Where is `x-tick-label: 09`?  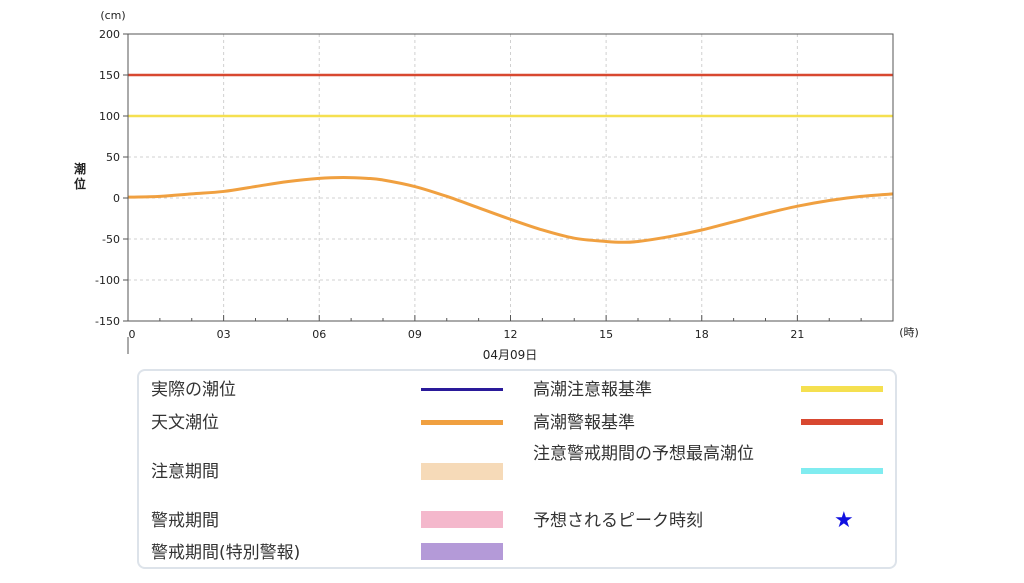 x-tick-label: 09 is located at coordinates (415, 334).